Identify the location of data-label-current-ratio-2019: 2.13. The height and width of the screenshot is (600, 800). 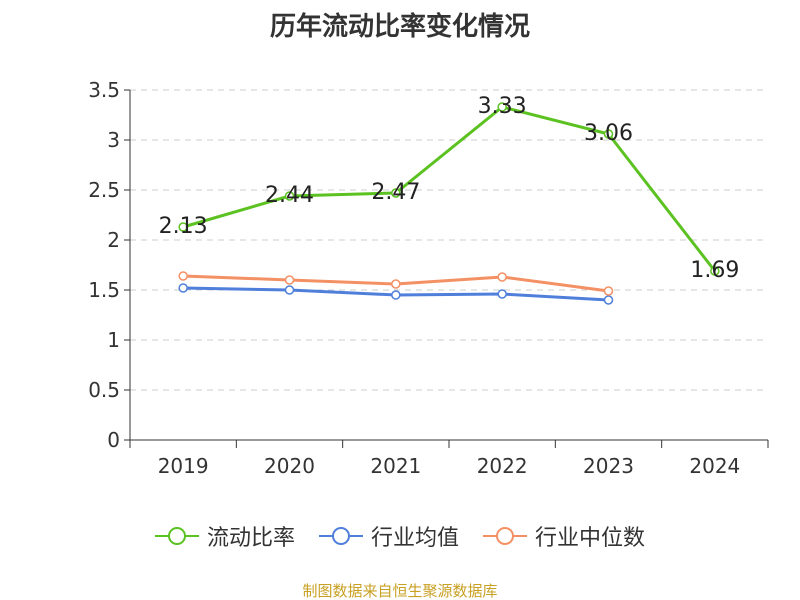
(183, 226).